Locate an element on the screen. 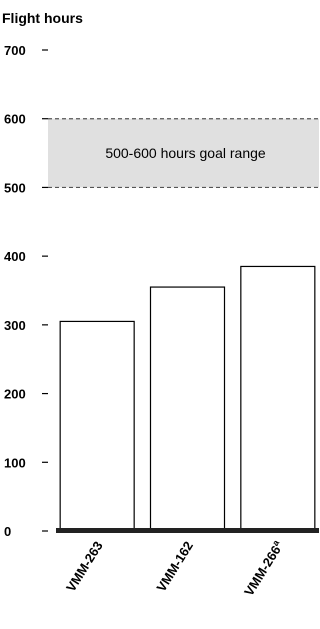  y-tick-label: 500 is located at coordinates (15, 187).